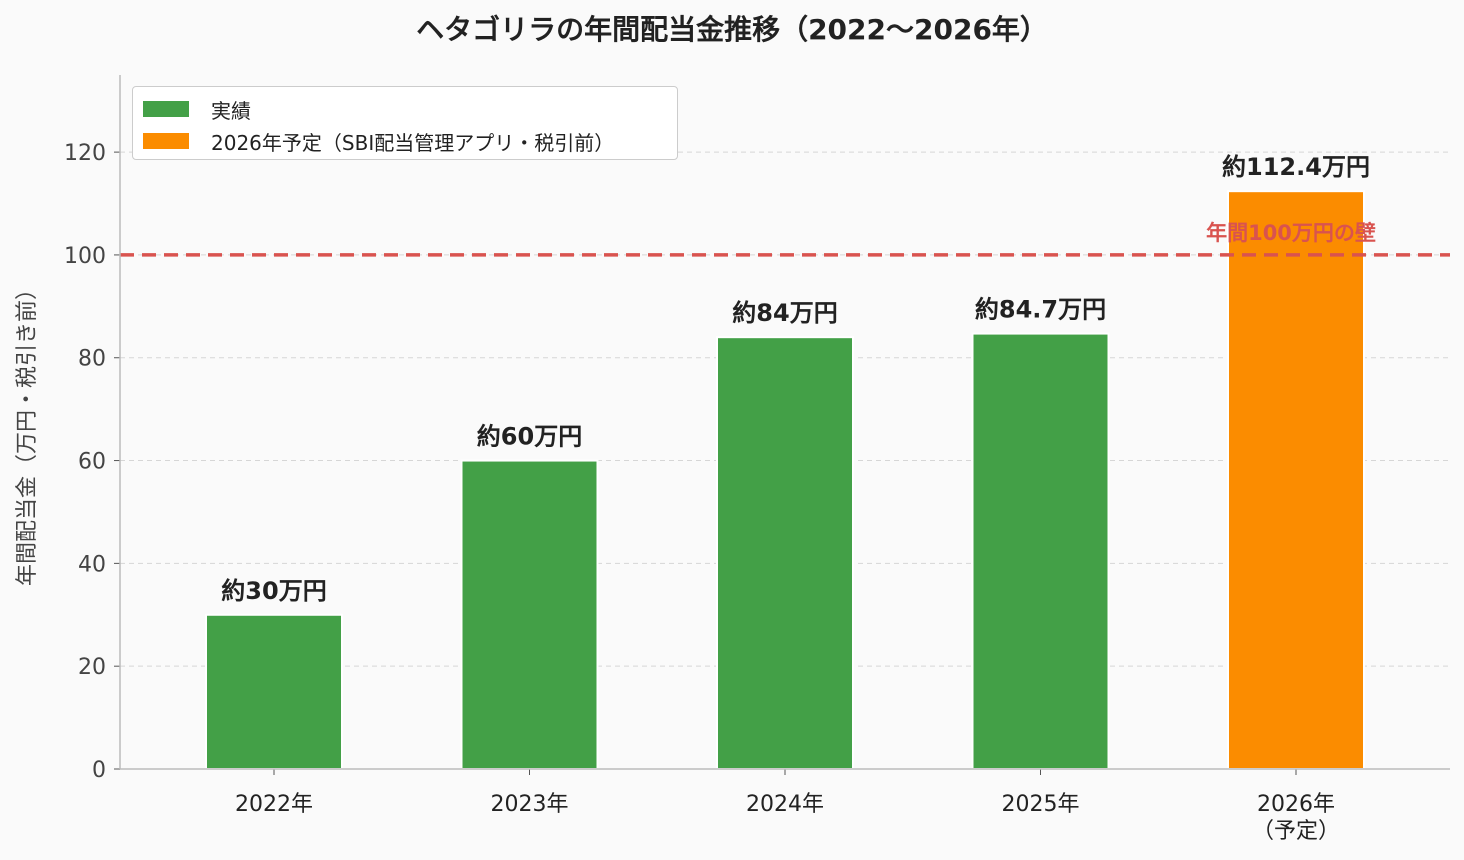 This screenshot has width=1464, height=860. I want to click on data-label: 約60万円, so click(529, 437).